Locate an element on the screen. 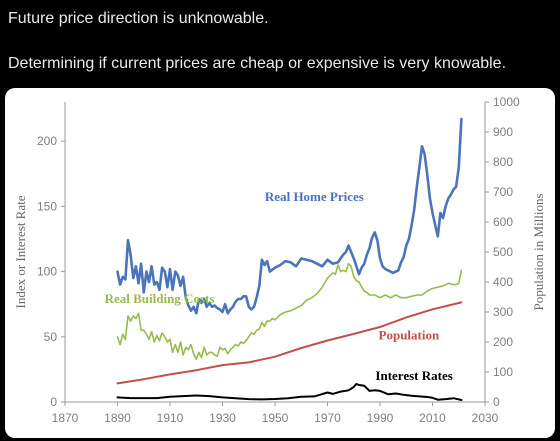 The width and height of the screenshot is (560, 441). y-right-tick-label: 700 is located at coordinates (503, 192).